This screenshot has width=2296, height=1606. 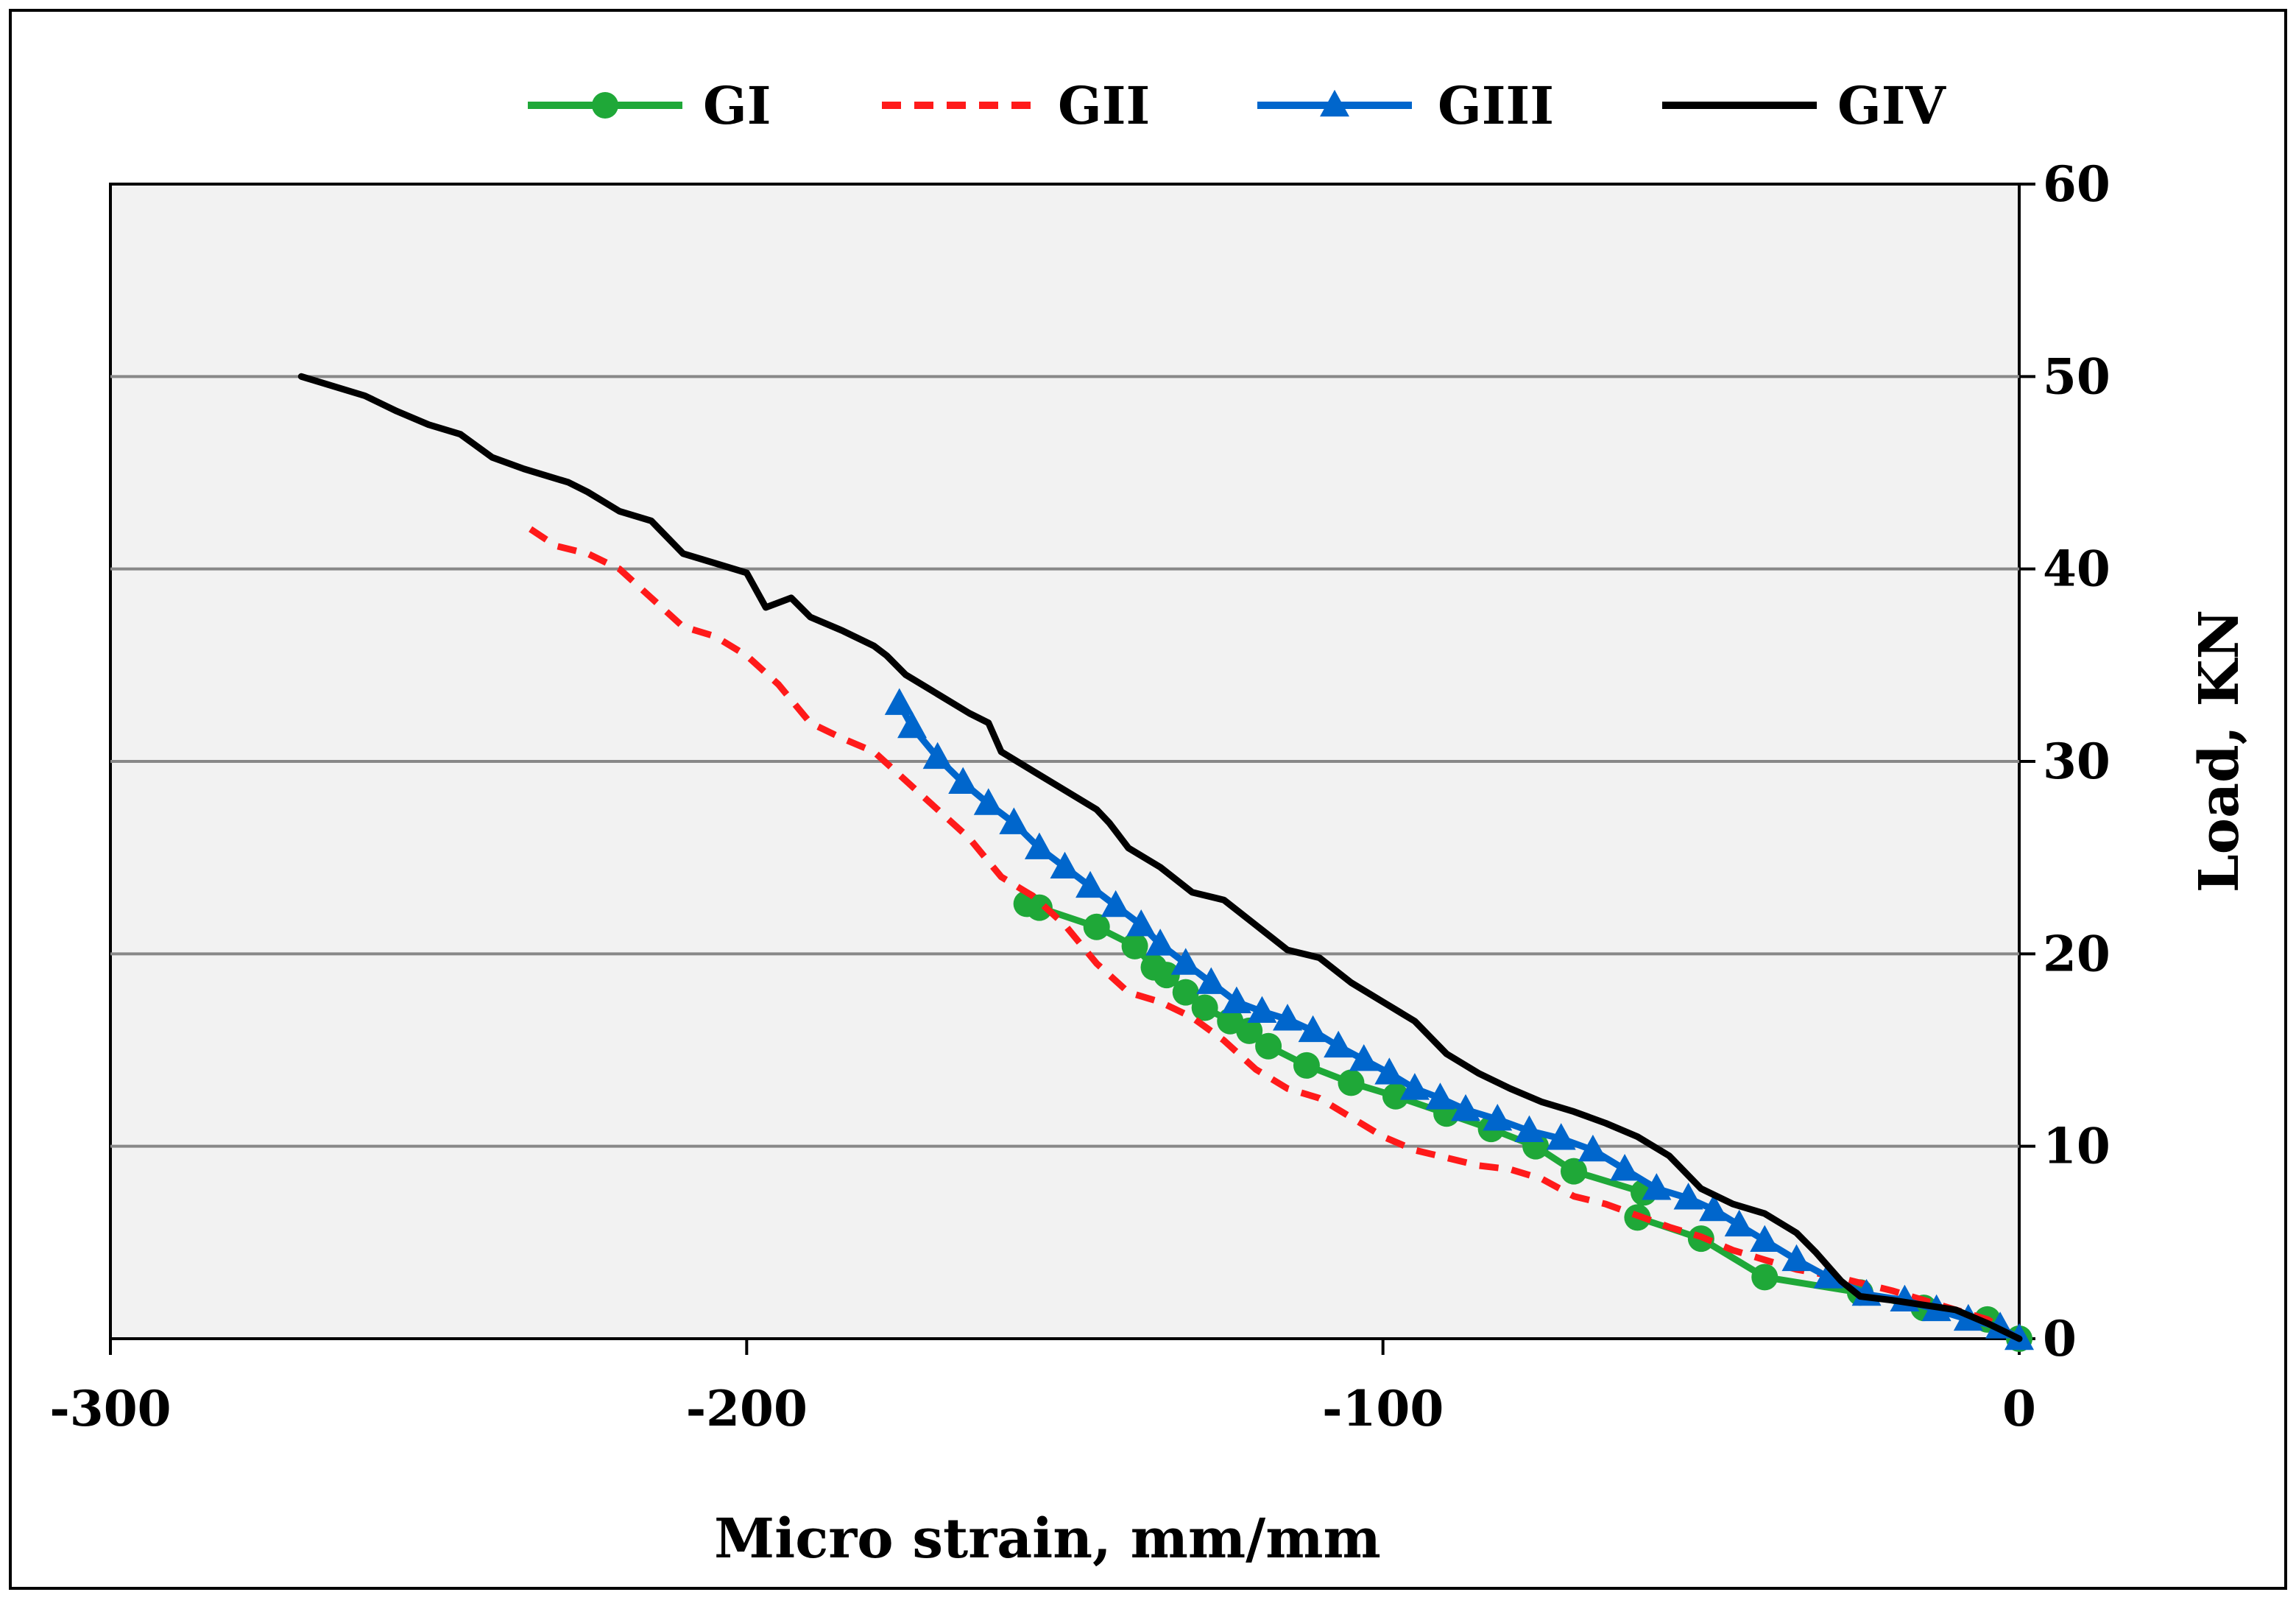 I want to click on legend-item-GIII: GIII, so click(x=1405, y=105).